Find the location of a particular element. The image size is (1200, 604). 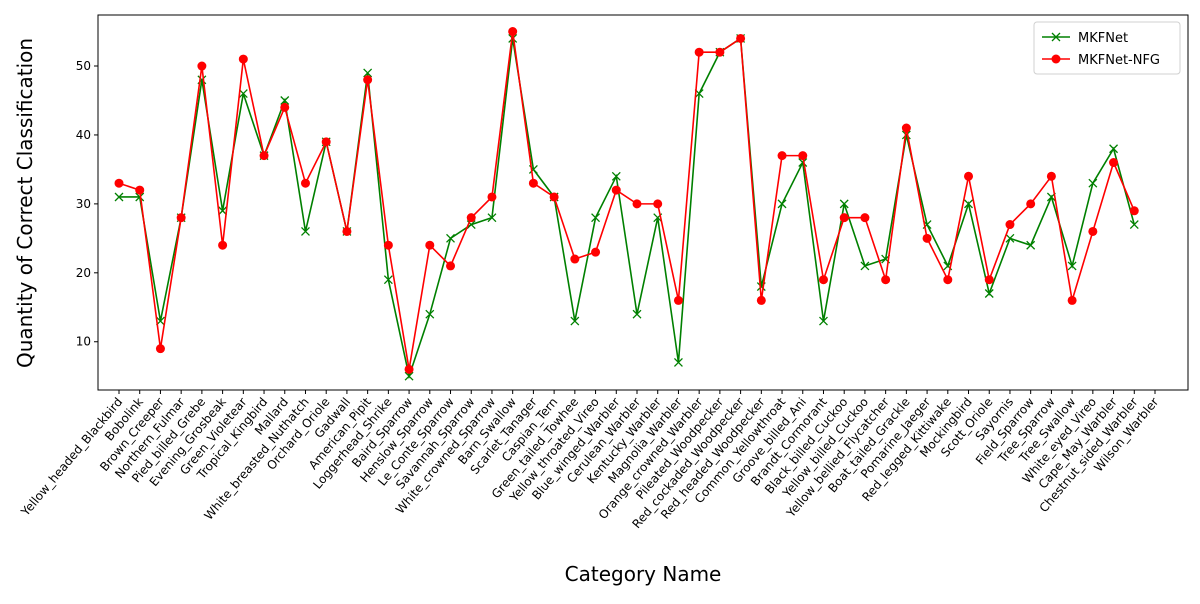

x-axis-label: Category Name is located at coordinates (643, 574).